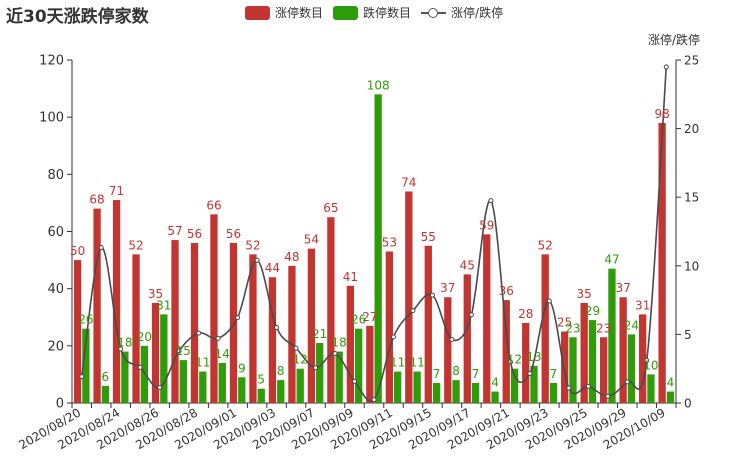 This screenshot has width=750, height=463. What do you see at coordinates (272, 268) in the screenshot?
I see `bar-up-label: 44` at bounding box center [272, 268].